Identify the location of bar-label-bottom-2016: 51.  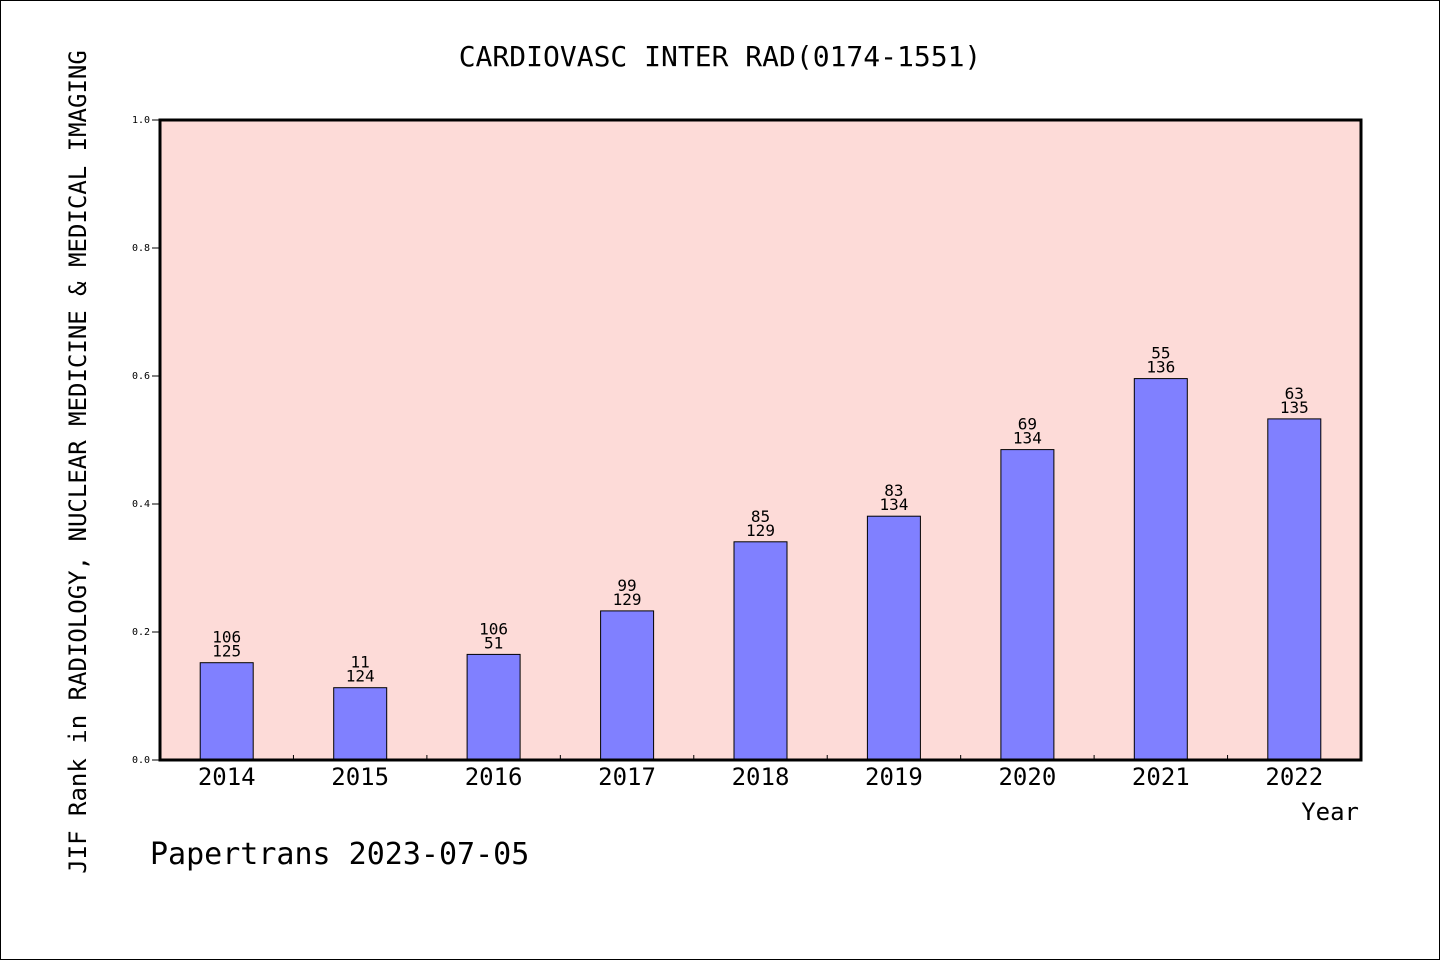
(493, 642).